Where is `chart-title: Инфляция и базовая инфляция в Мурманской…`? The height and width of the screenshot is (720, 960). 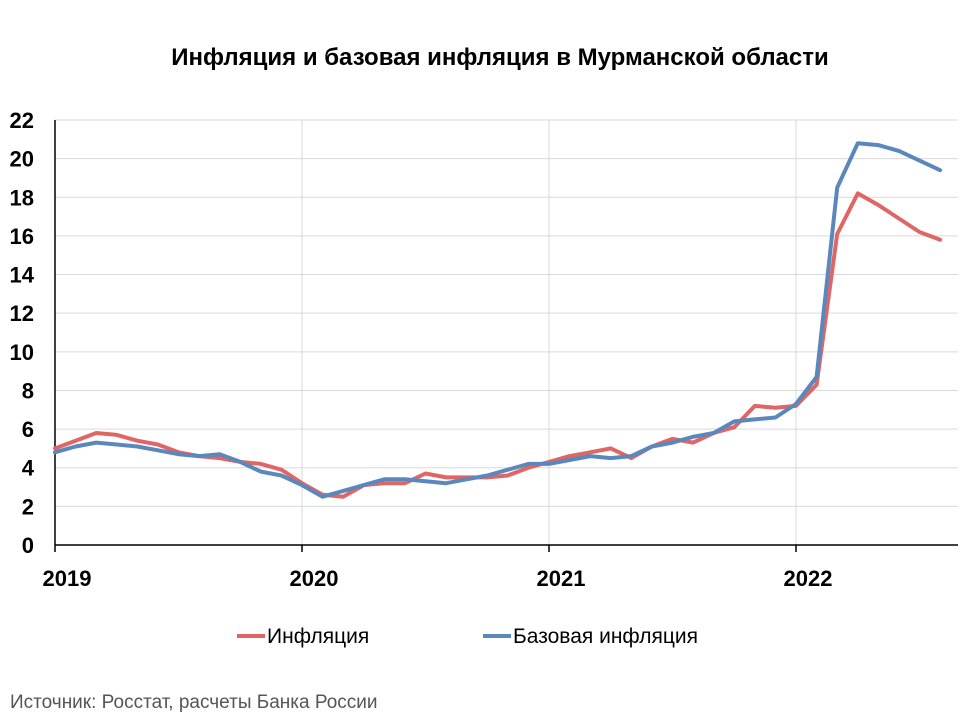 chart-title: Инфляция и базовая инфляция в Мурманской… is located at coordinates (500, 57).